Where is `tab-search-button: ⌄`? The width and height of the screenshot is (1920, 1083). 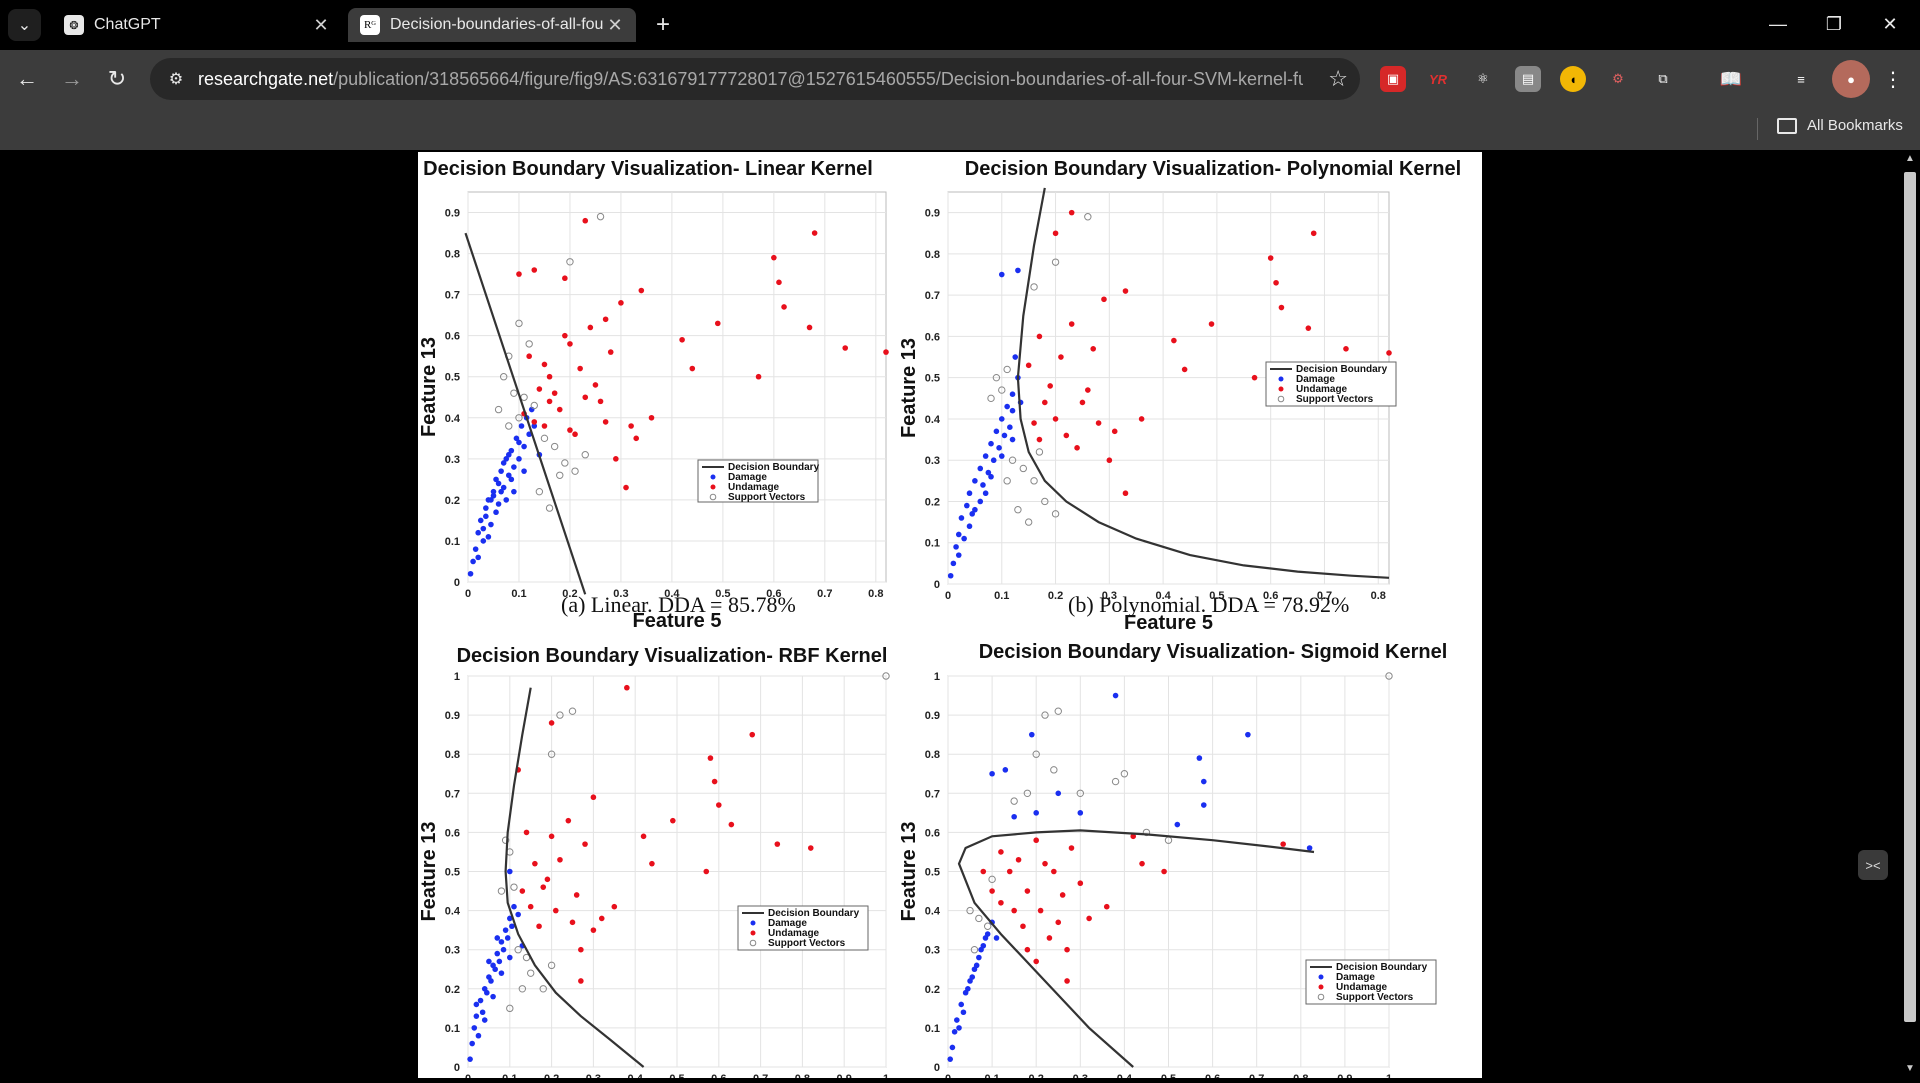 tab-search-button: ⌄ is located at coordinates (24, 25).